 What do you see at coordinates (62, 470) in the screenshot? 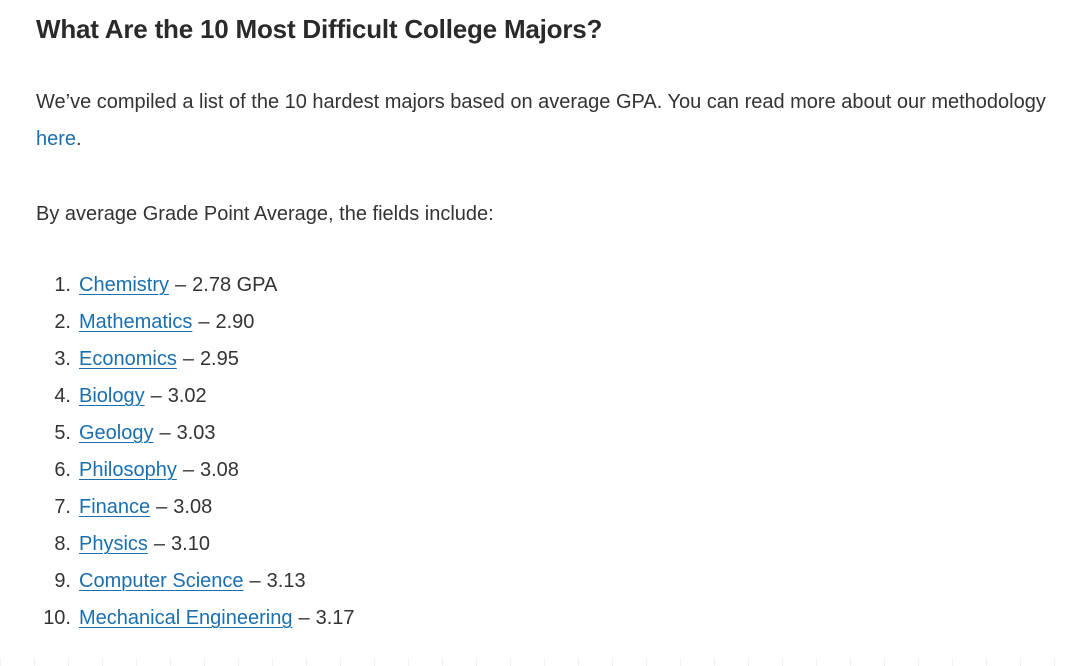
I see `list-number: 6.` at bounding box center [62, 470].